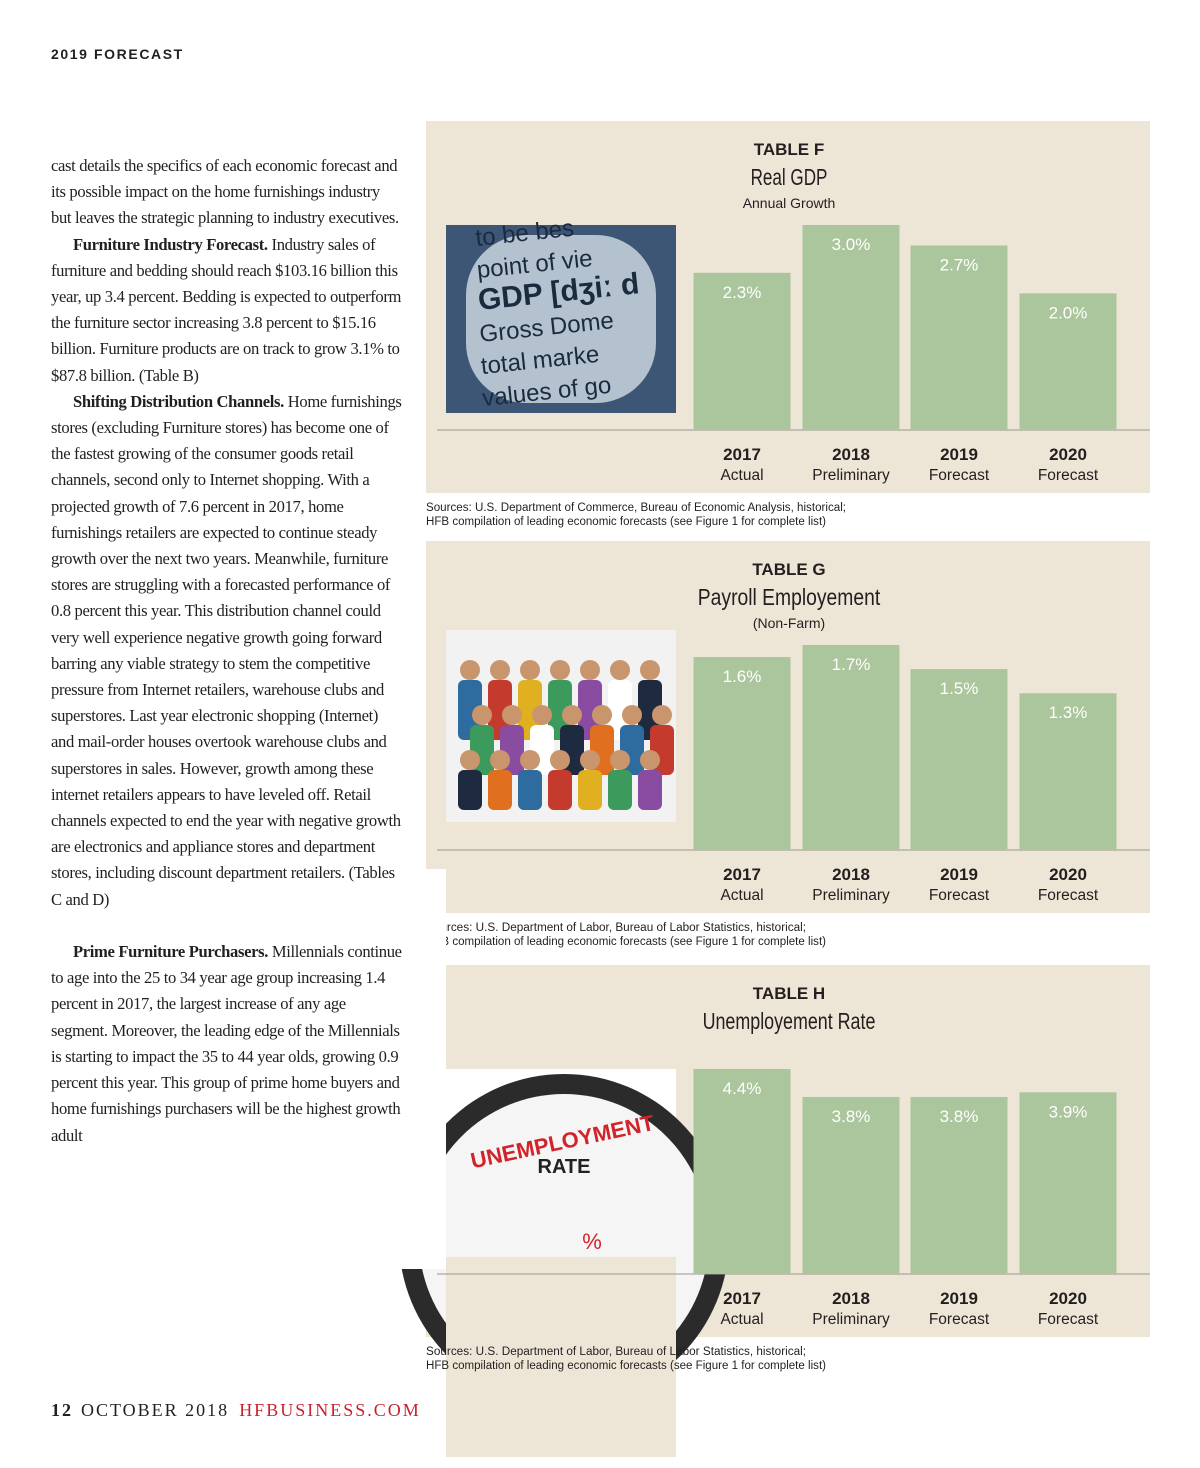  Describe the element at coordinates (959, 265) in the screenshot. I see `value-label: 2.7%` at that location.